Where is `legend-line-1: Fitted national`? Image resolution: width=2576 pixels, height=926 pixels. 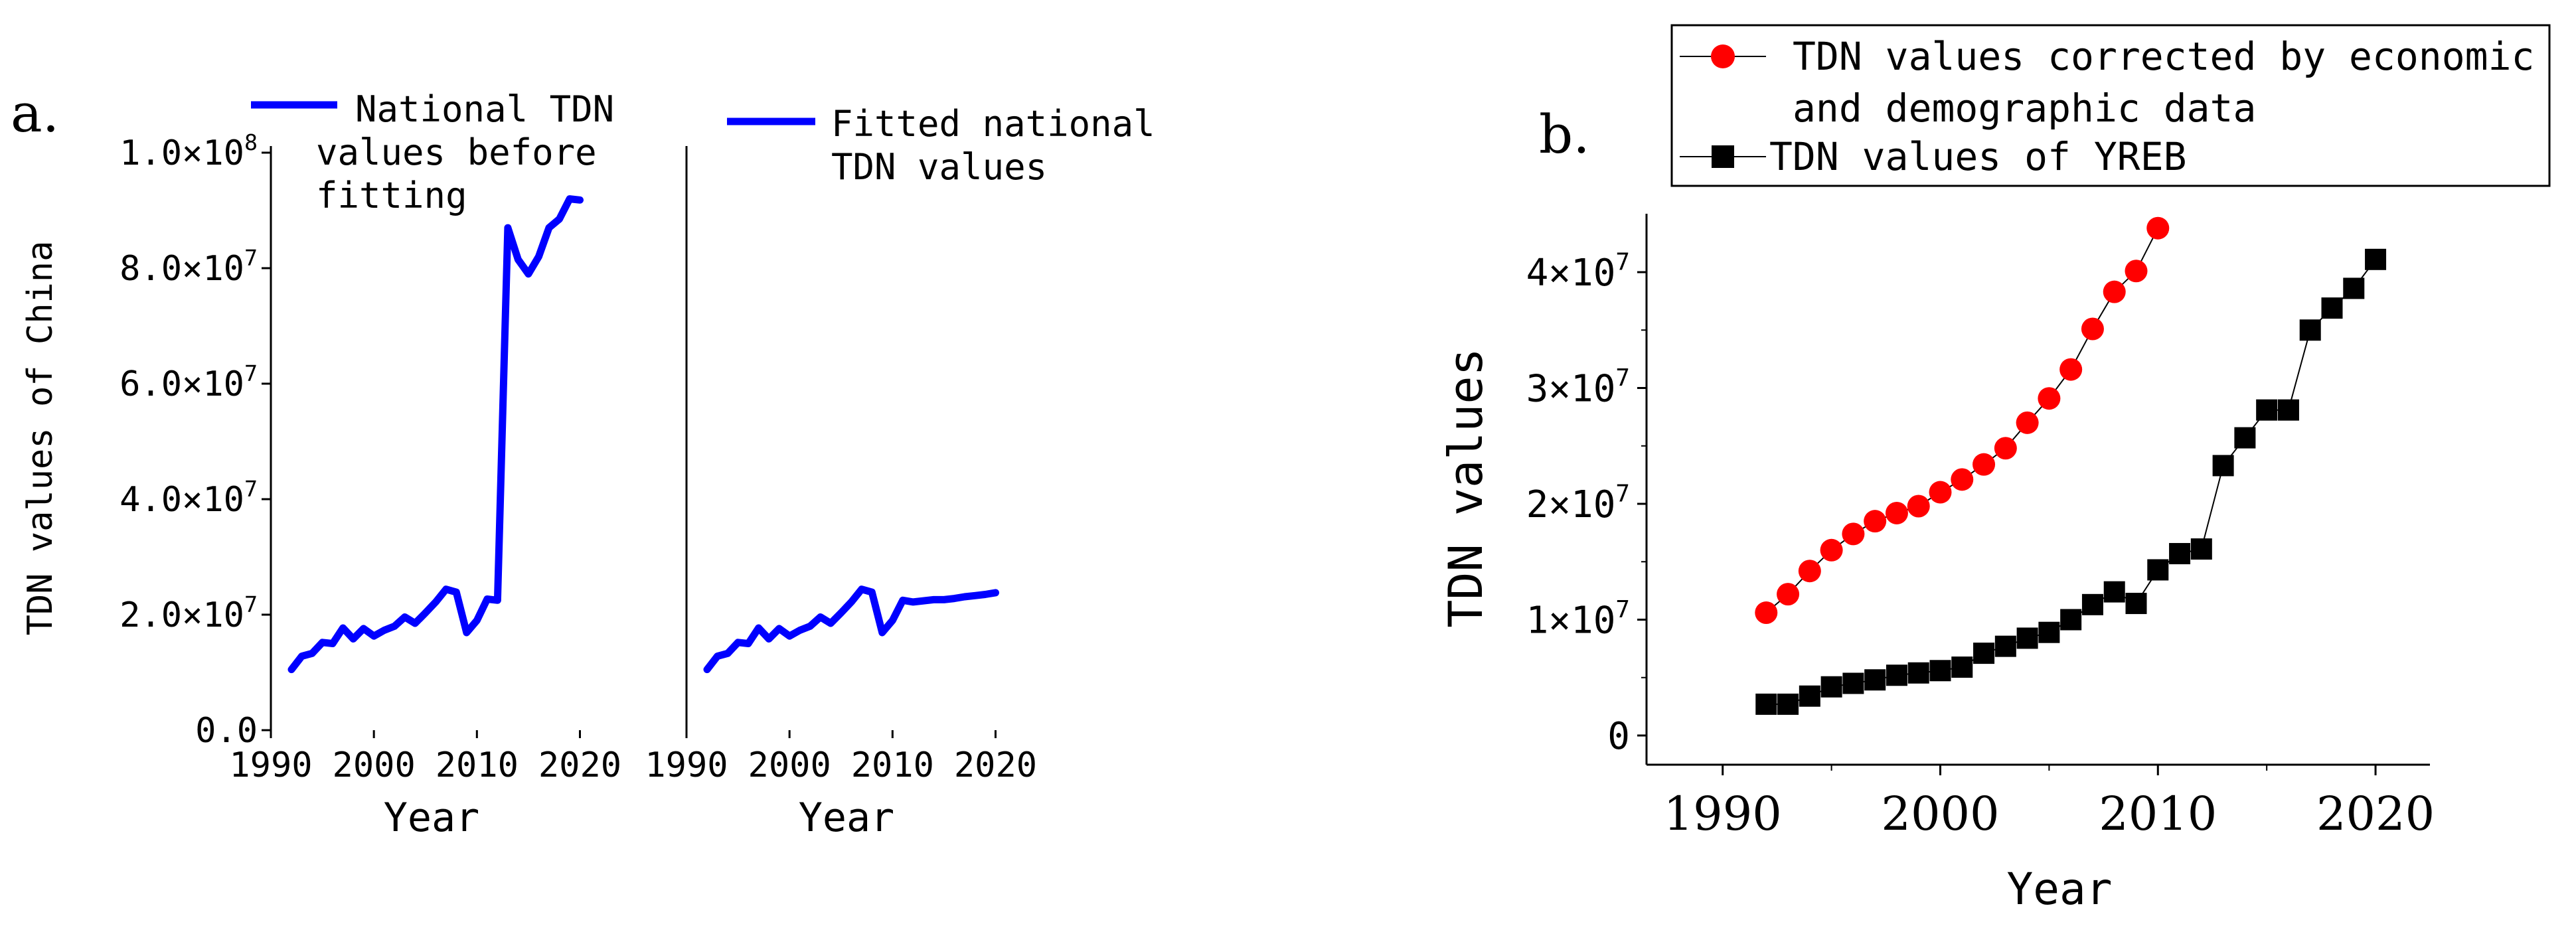
legend-line-1: Fitted national is located at coordinates (993, 124).